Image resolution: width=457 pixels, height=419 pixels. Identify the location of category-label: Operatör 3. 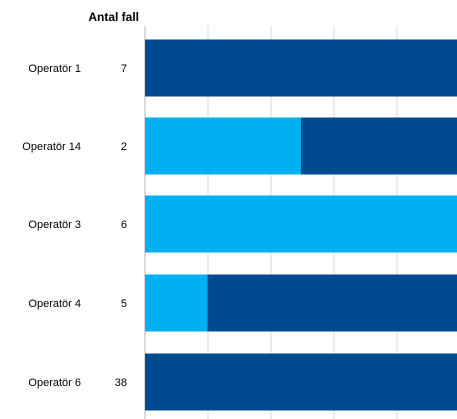
(54, 225).